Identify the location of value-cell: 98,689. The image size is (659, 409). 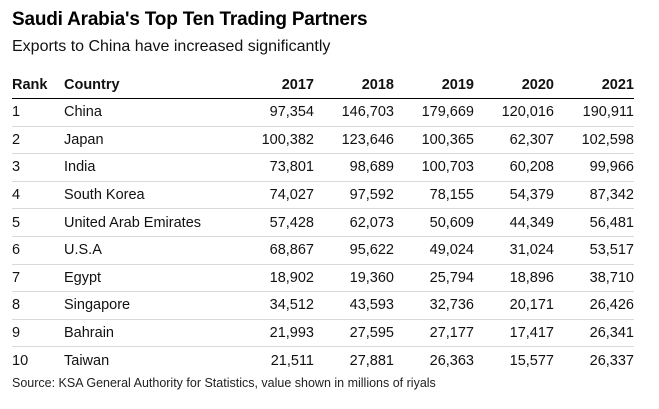
(354, 167).